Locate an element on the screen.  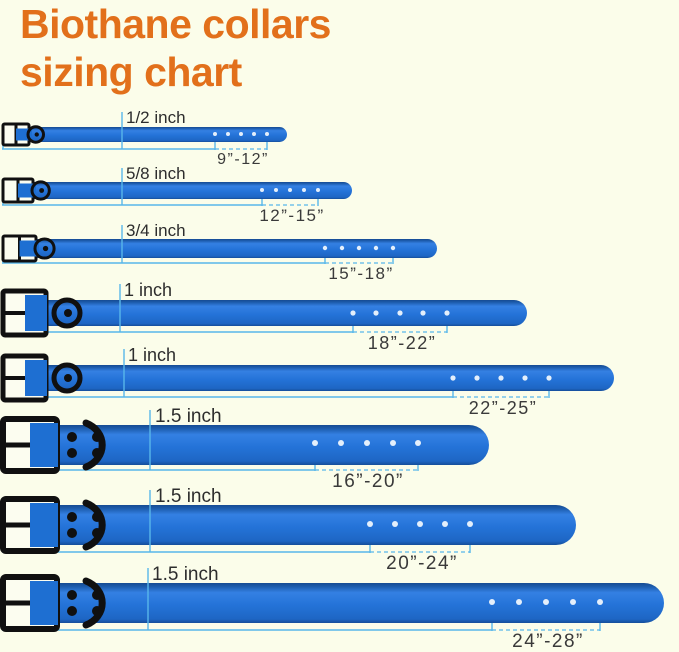
length-range-label: 9”-12” is located at coordinates (243, 159).